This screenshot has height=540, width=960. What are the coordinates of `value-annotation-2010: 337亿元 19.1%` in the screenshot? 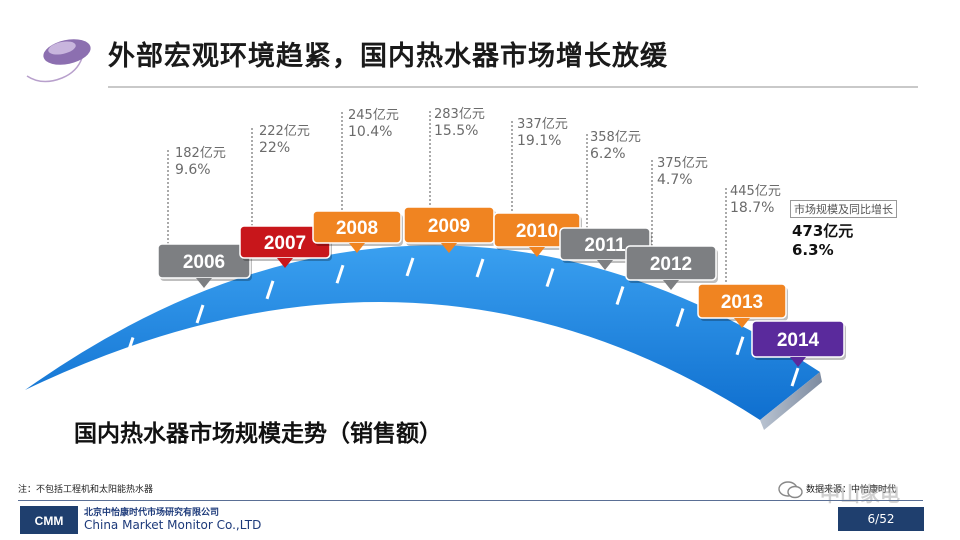 It's located at (542, 133).